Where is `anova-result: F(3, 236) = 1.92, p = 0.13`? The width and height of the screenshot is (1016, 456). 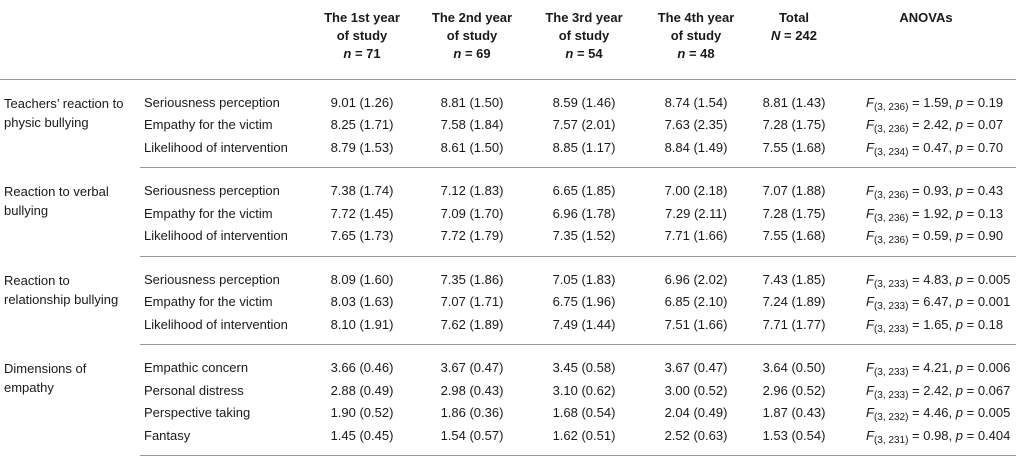
anova-result: F(3, 236) = 1.92, p = 0.13 is located at coordinates (926, 214).